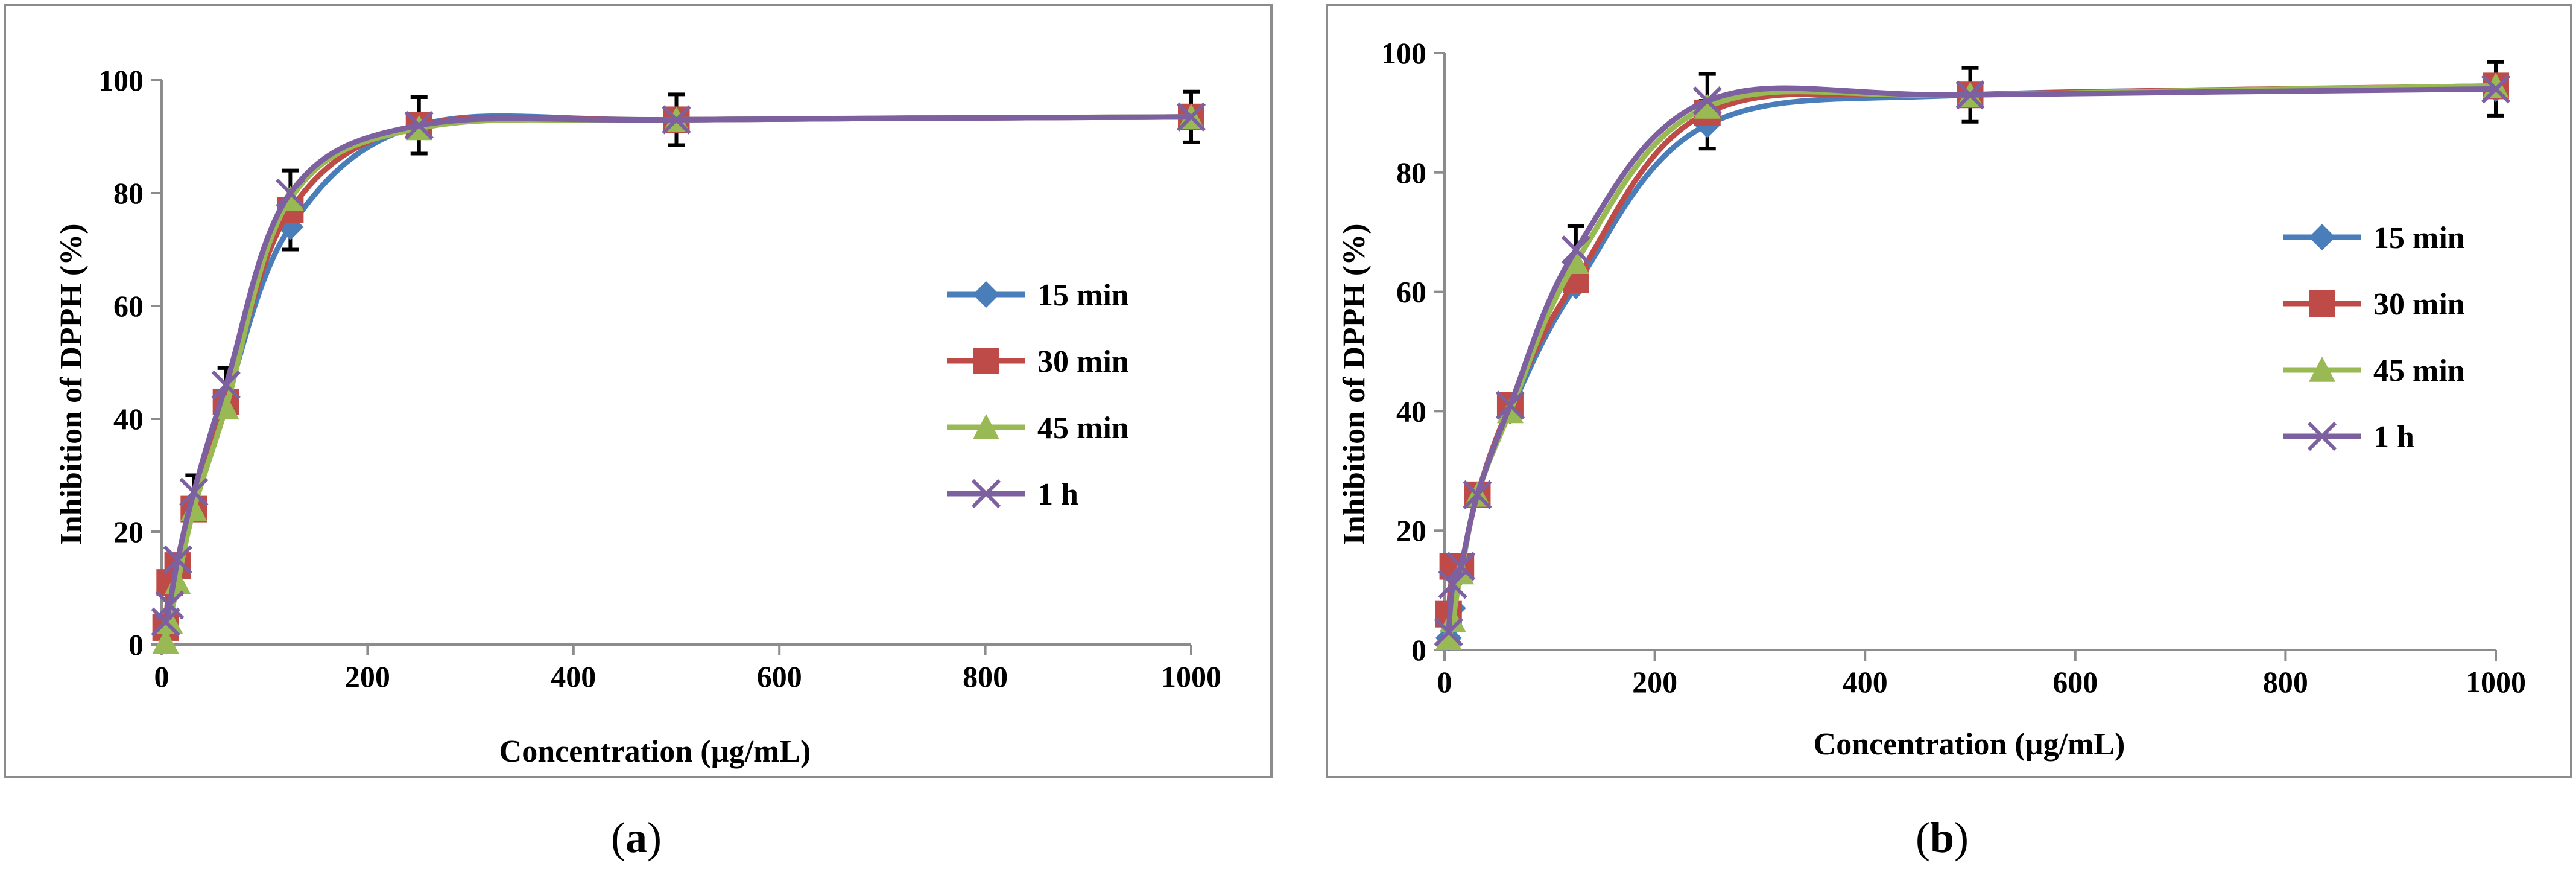 The height and width of the screenshot is (869, 2576). I want to click on panel-b-legend-label: 15 min, so click(2419, 238).